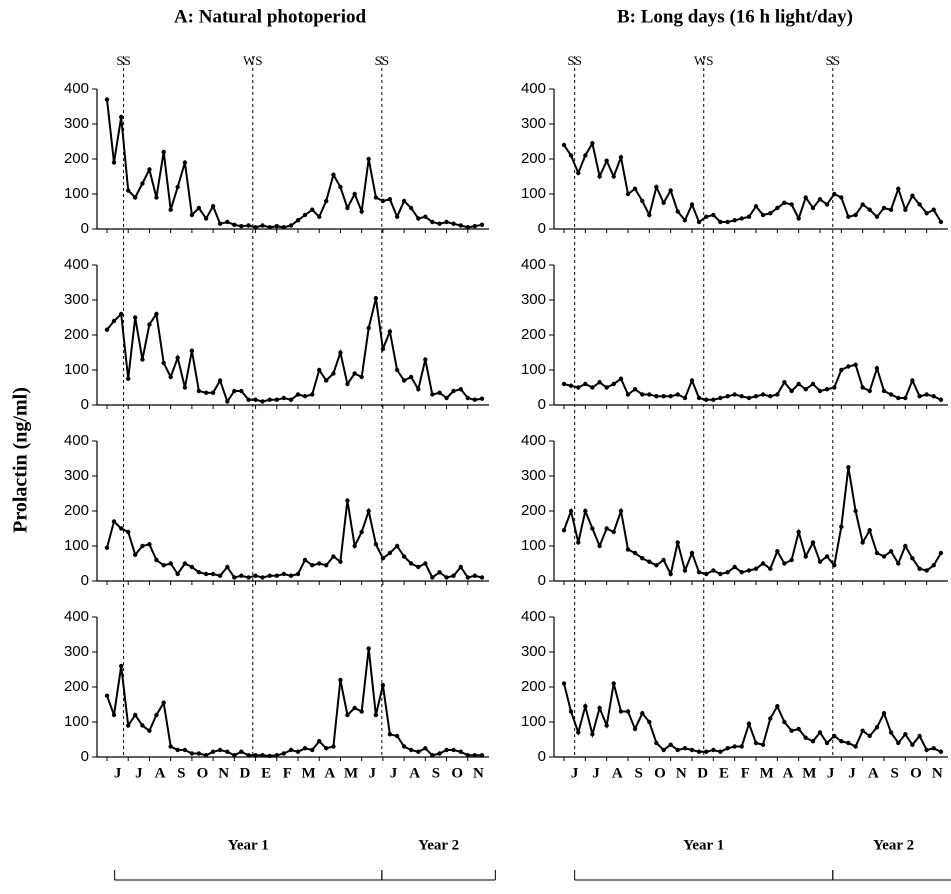 Image resolution: width=951 pixels, height=894 pixels. Describe the element at coordinates (638, 773) in the screenshot. I see `x-tick-label: S` at that location.